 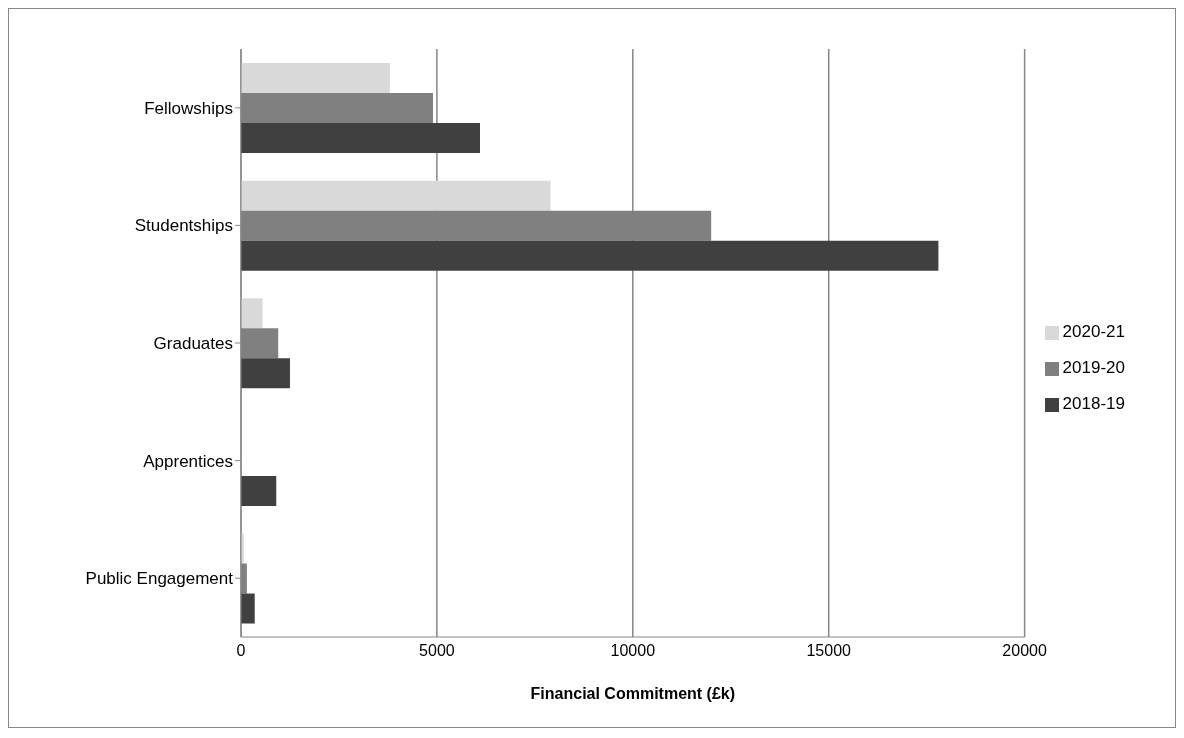 I want to click on legend-label: 2019-20, so click(x=1093, y=367).